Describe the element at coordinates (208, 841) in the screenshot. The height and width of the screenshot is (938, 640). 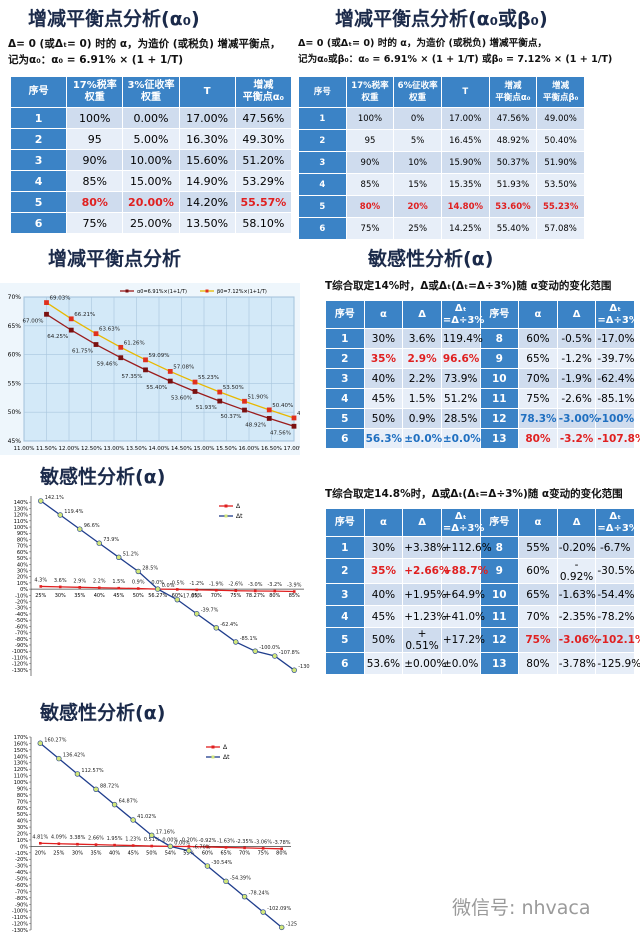
I see `data-label: -0.92%` at that location.